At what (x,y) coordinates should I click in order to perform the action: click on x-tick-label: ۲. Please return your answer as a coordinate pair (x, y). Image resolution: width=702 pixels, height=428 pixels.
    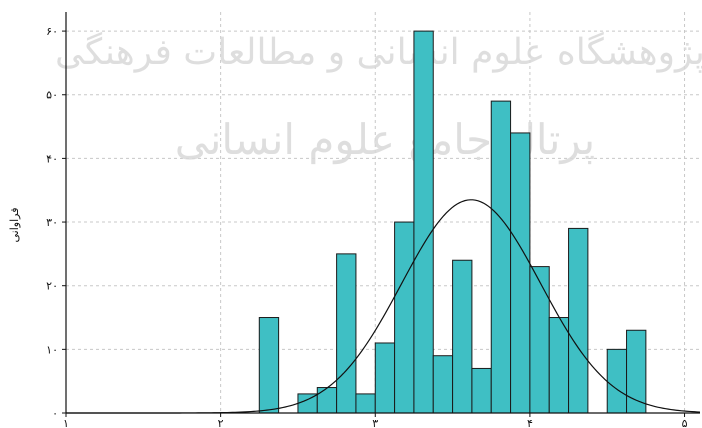
    Looking at the image, I should click on (221, 422).